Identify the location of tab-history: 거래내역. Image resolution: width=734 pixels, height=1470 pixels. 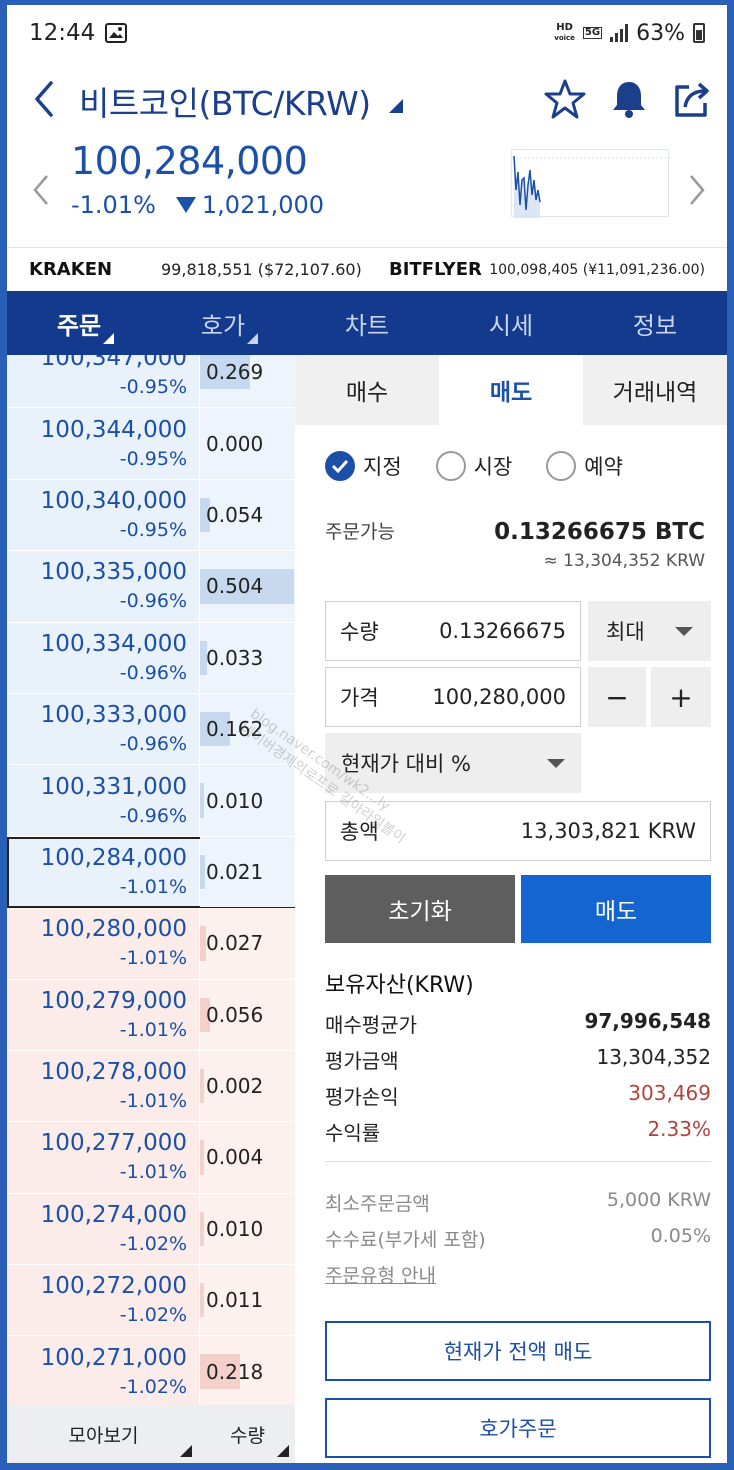
(655, 393).